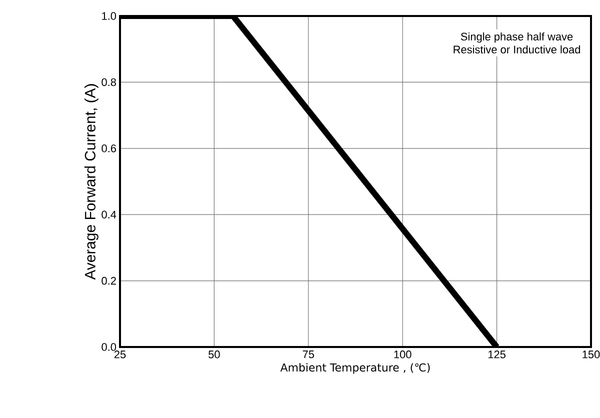 The image size is (600, 418). I want to click on annotation: Single phase half wave, so click(516, 37).